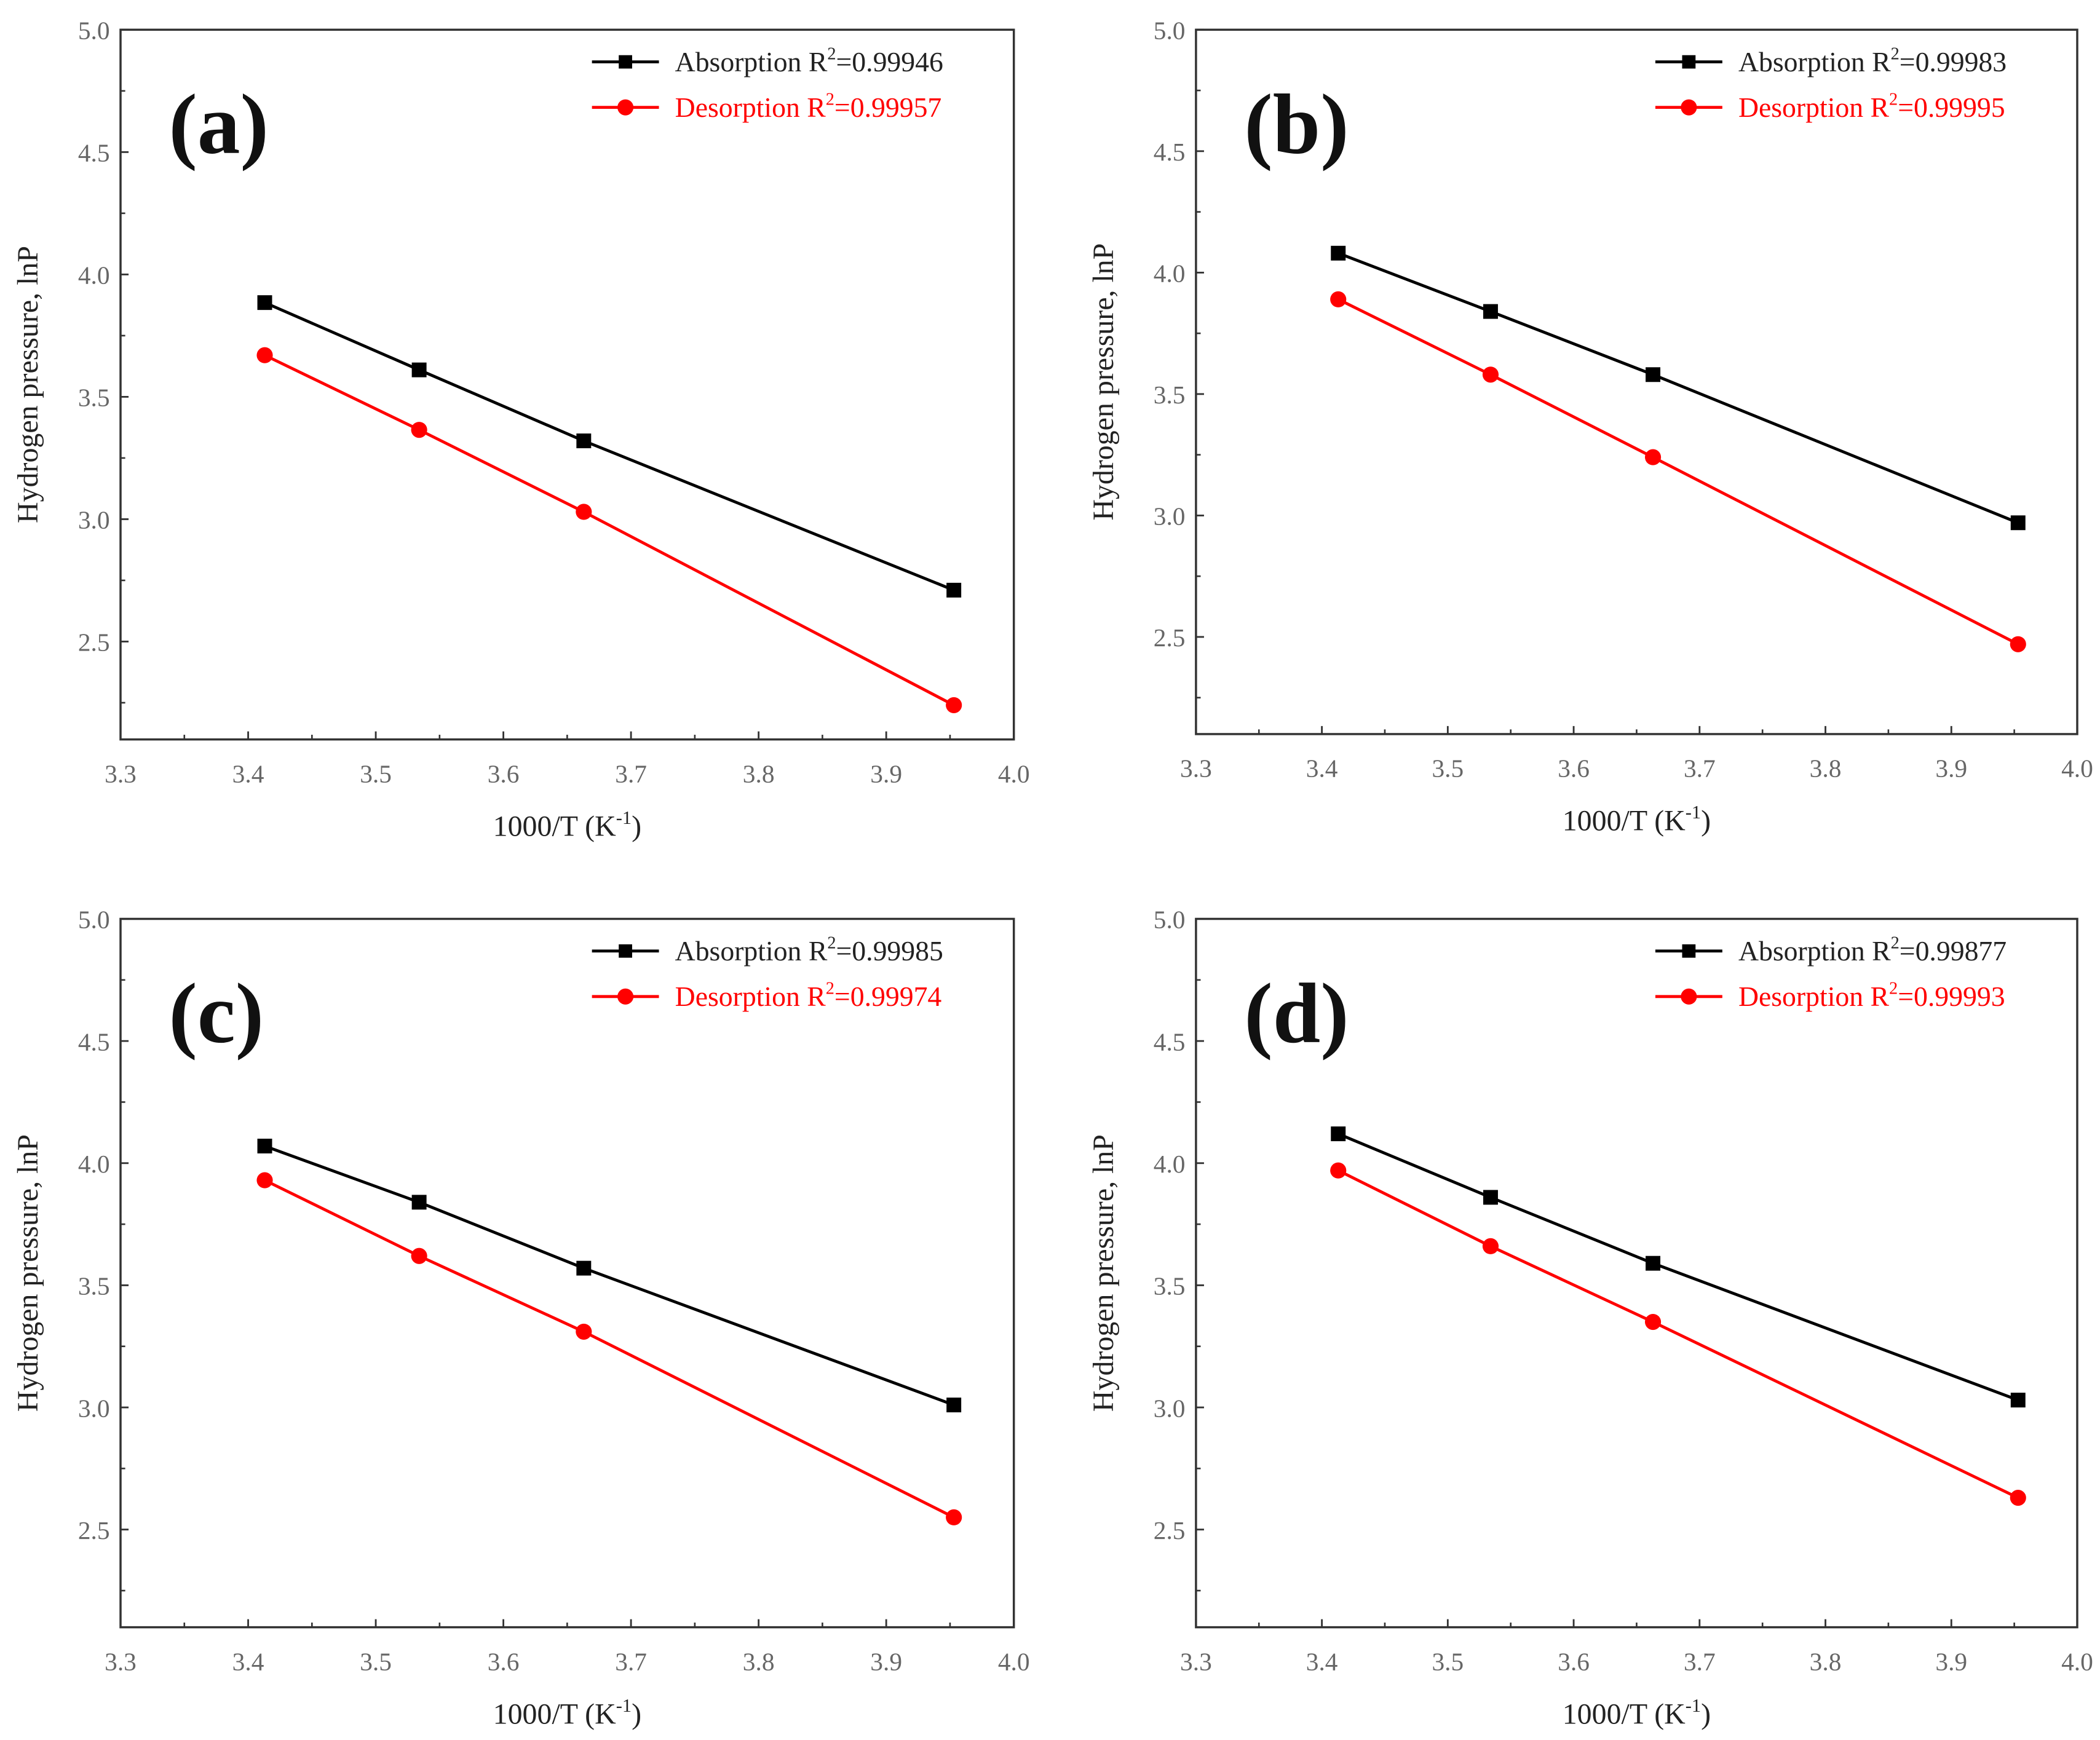 The height and width of the screenshot is (1740, 2100). What do you see at coordinates (216, 1014) in the screenshot?
I see `panel-label: (c)` at bounding box center [216, 1014].